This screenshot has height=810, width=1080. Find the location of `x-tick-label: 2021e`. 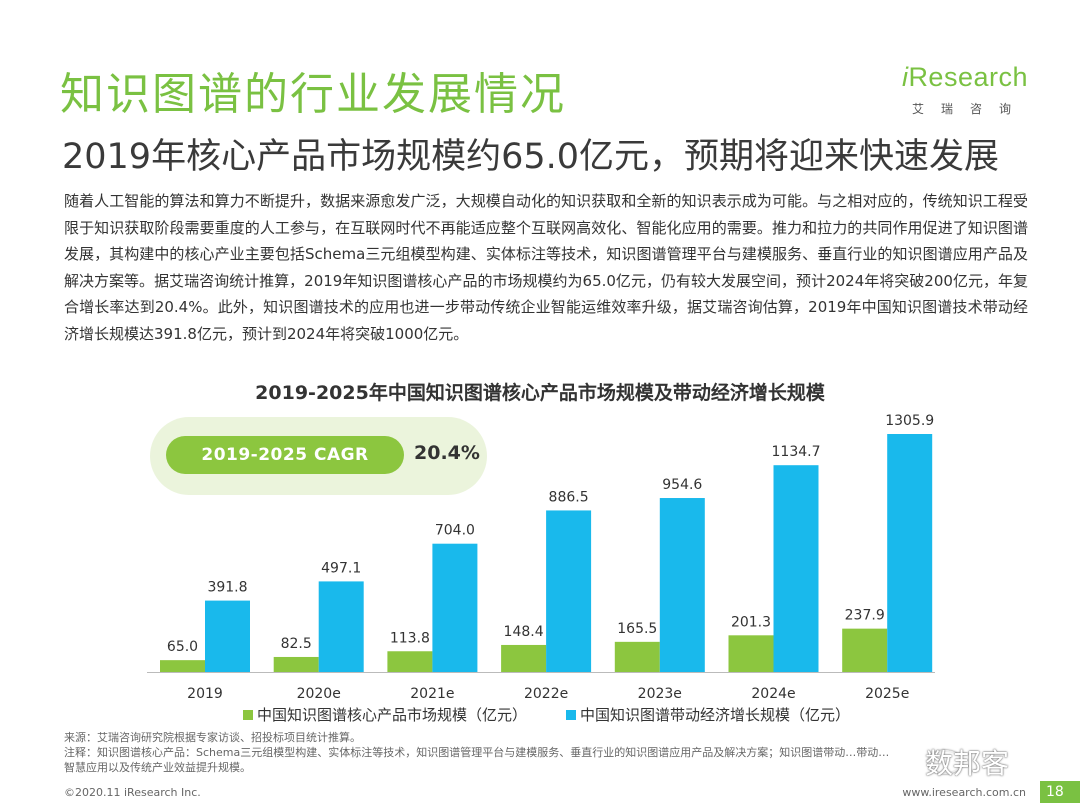

x-tick-label: 2021e is located at coordinates (432, 694).